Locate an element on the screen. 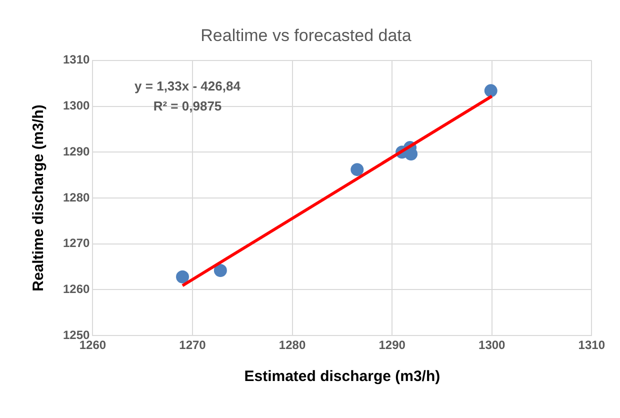 This screenshot has width=620, height=418. annotation: y = 1,33x - 426,84 is located at coordinates (188, 86).